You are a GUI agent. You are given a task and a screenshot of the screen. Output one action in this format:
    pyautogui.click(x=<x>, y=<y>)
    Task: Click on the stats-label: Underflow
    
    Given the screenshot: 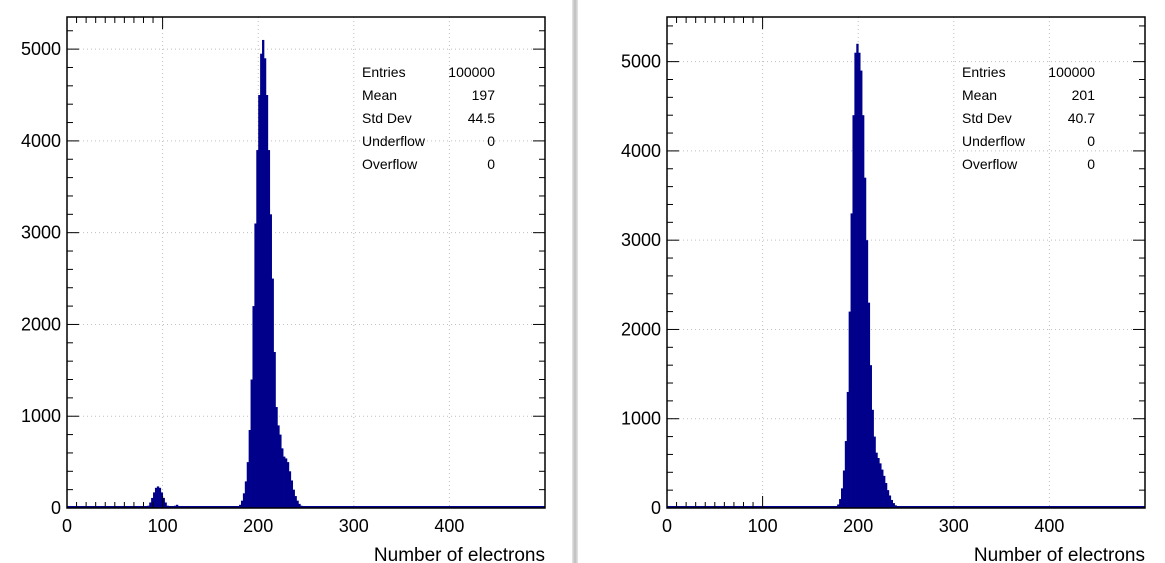 What is the action you would take?
    pyautogui.click(x=394, y=141)
    